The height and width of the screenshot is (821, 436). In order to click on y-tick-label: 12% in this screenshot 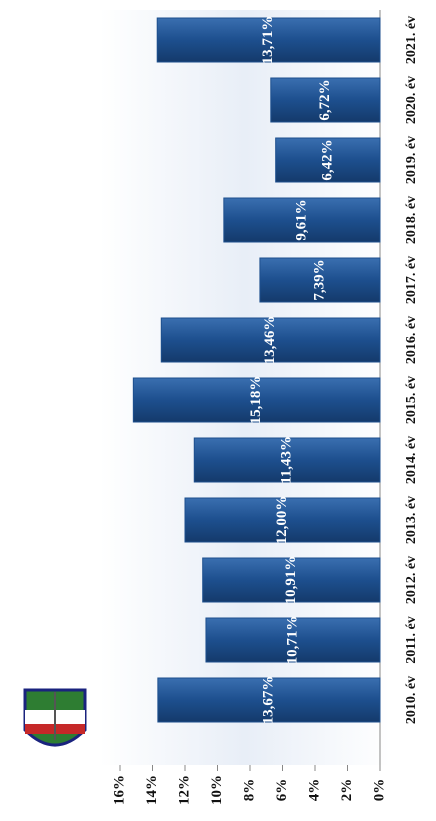, I will do `click(184, 790)`.